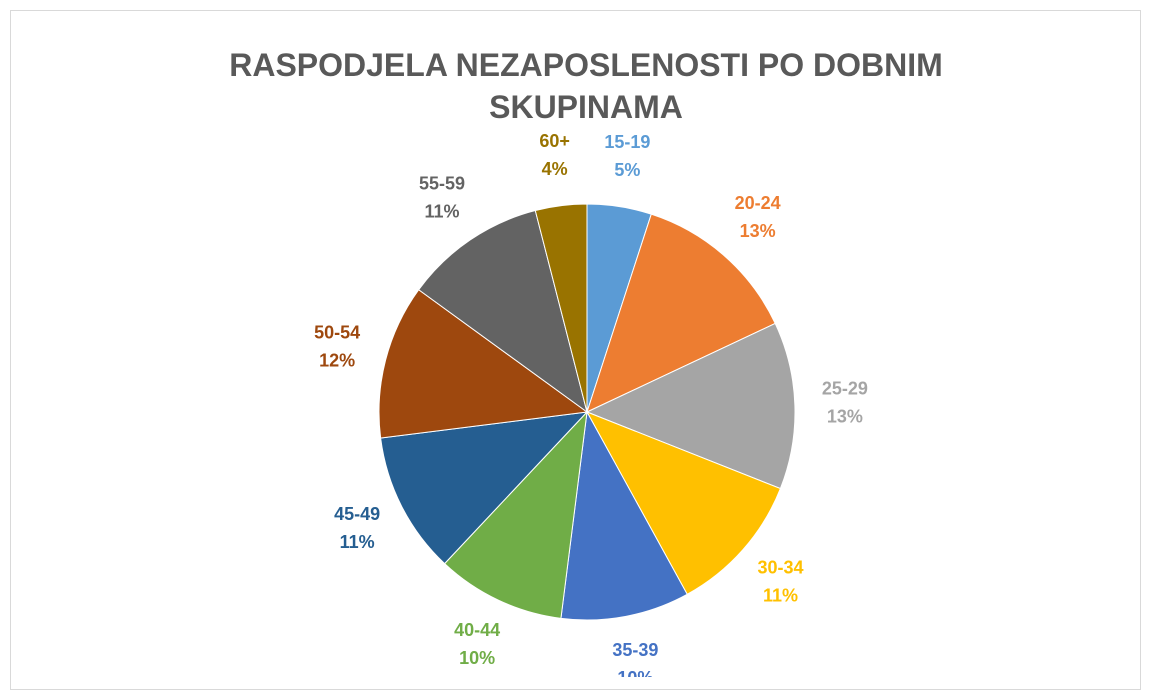  What do you see at coordinates (781, 567) in the screenshot?
I see `slice-category-label: 30-34` at bounding box center [781, 567].